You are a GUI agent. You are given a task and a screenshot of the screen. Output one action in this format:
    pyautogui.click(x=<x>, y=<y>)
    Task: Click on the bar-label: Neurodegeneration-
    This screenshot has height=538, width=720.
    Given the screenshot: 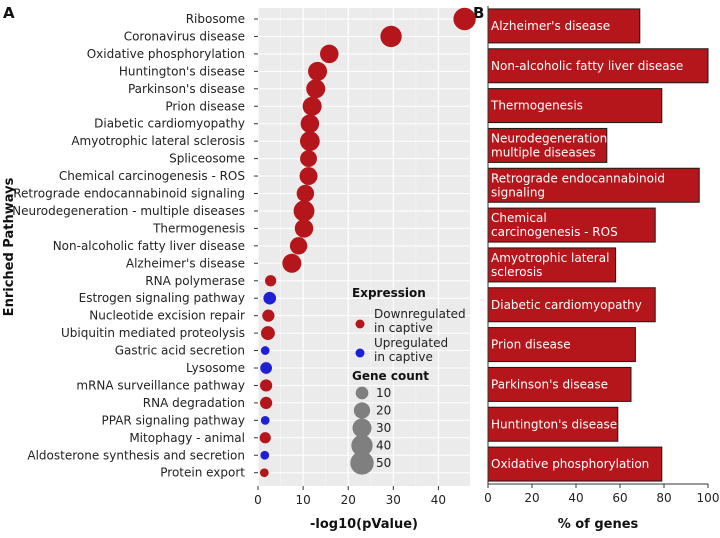 What is the action you would take?
    pyautogui.click(x=551, y=138)
    